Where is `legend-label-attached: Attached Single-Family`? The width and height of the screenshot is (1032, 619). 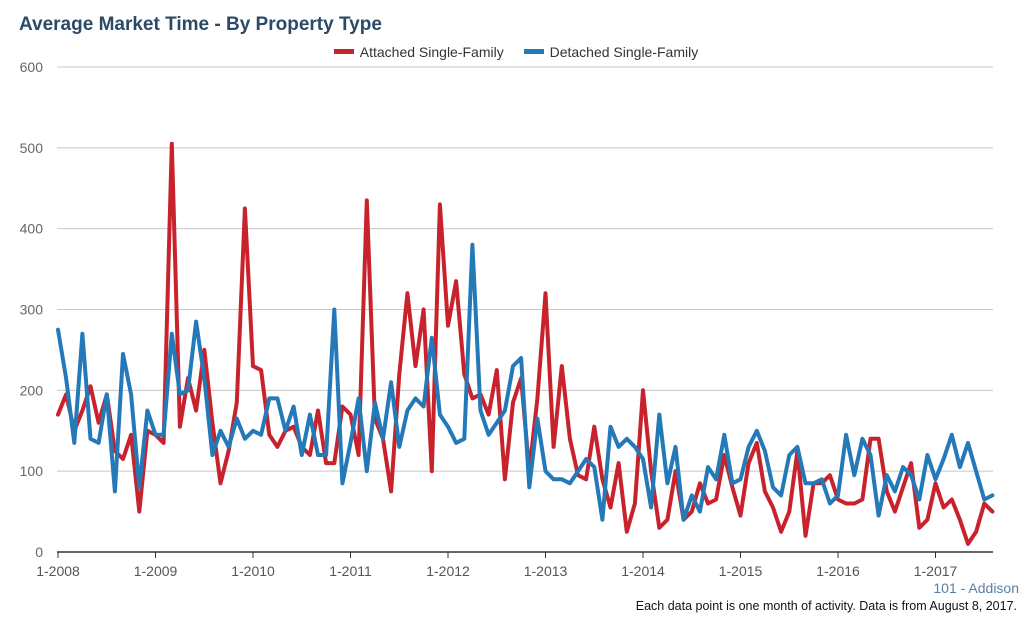 legend-label-attached: Attached Single-Family is located at coordinates (431, 51).